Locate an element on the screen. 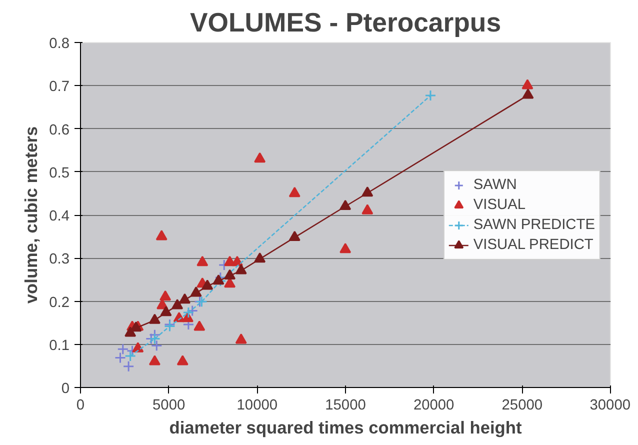 The image size is (638, 445). y-tick-label: 0.5 is located at coordinates (59, 173).